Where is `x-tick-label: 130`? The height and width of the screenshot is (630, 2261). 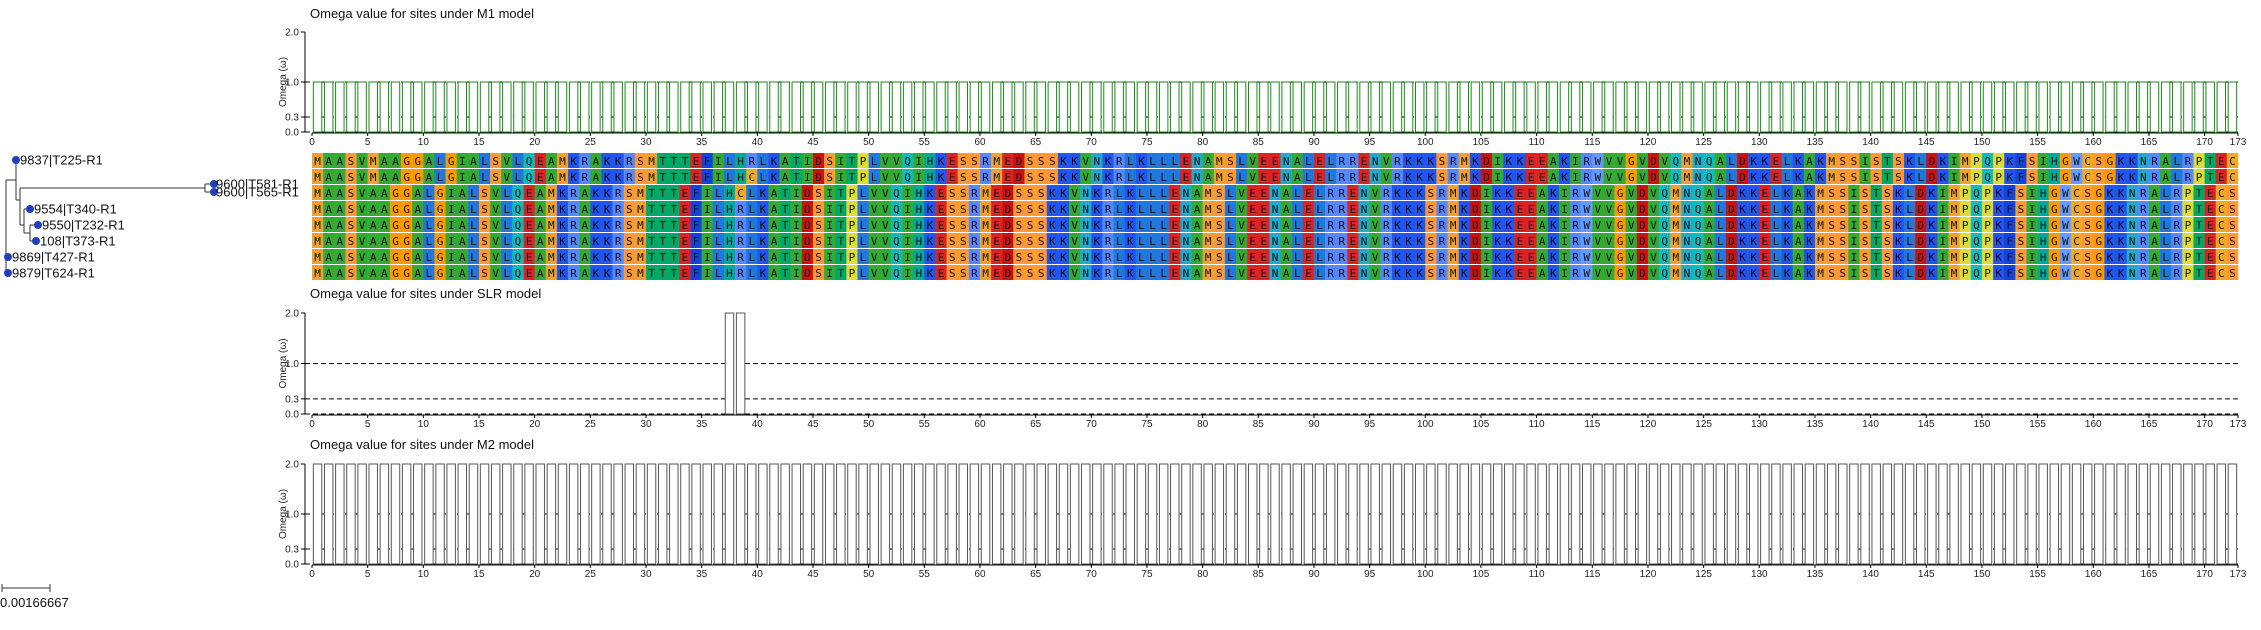
x-tick-label: 130 is located at coordinates (1759, 142).